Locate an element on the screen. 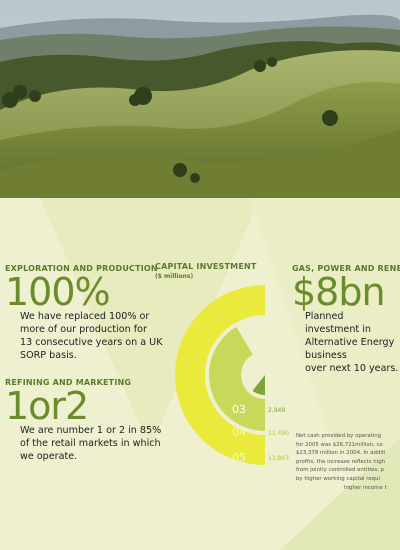  year-label-05: 05 is located at coordinates (239, 457).